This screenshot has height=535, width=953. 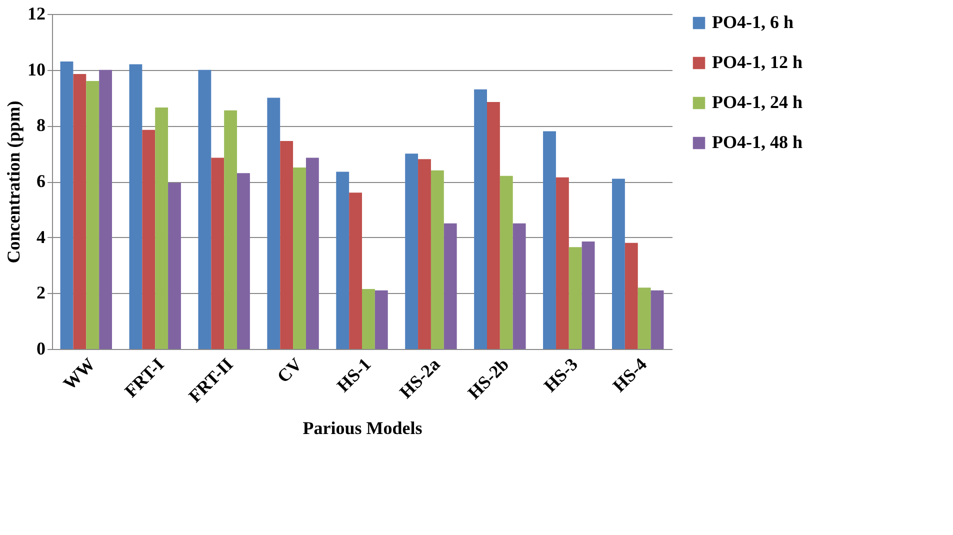 What do you see at coordinates (41, 181) in the screenshot?
I see `y-tick-label: 6` at bounding box center [41, 181].